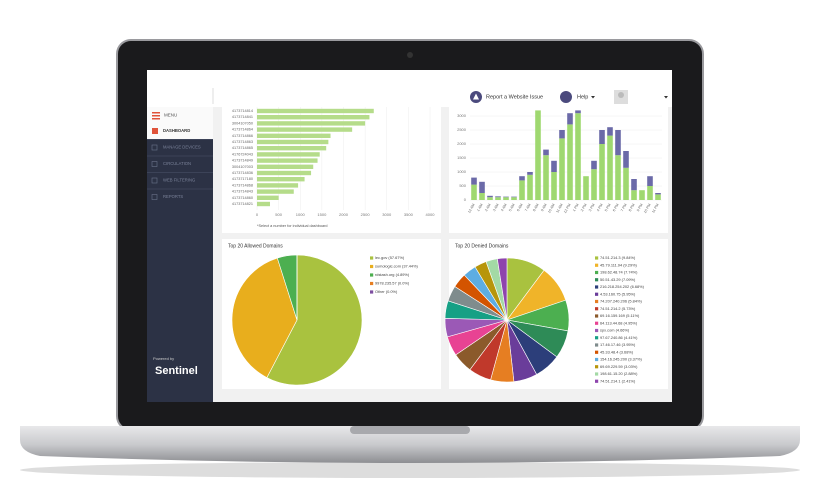  What do you see at coordinates (388, 266) in the screenshot?
I see `legend-name: sumologic.com` at bounding box center [388, 266].